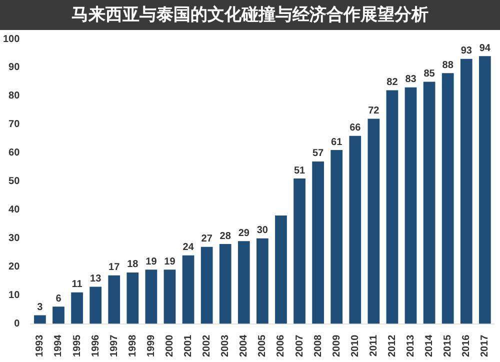 Image resolution: width=500 pixels, height=362 pixels. I want to click on x-tick-label: 2008, so click(318, 346).